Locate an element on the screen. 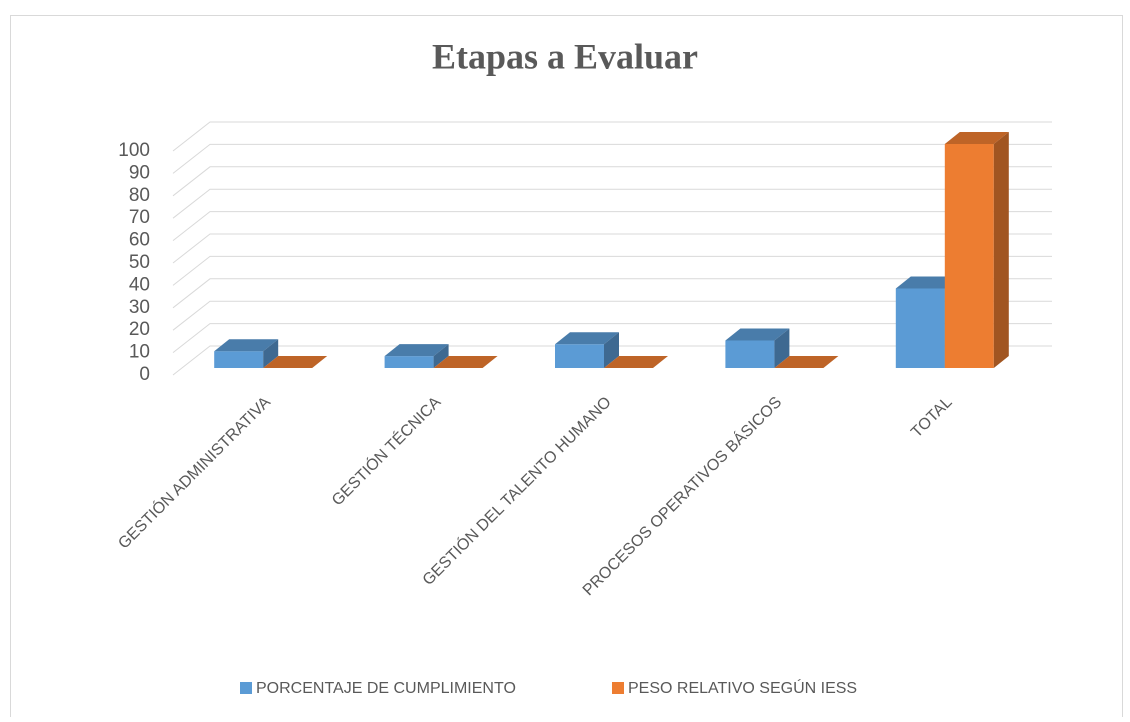 This screenshot has height=722, width=1130. y-tick-label: 30 is located at coordinates (139, 307).